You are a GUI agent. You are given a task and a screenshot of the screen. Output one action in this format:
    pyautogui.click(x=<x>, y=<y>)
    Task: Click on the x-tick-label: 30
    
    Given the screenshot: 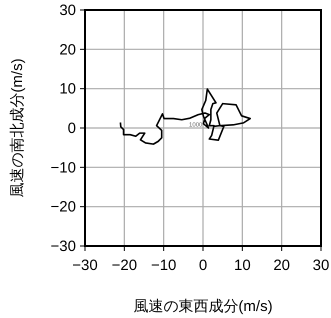 What is the action you would take?
    pyautogui.click(x=321, y=265)
    